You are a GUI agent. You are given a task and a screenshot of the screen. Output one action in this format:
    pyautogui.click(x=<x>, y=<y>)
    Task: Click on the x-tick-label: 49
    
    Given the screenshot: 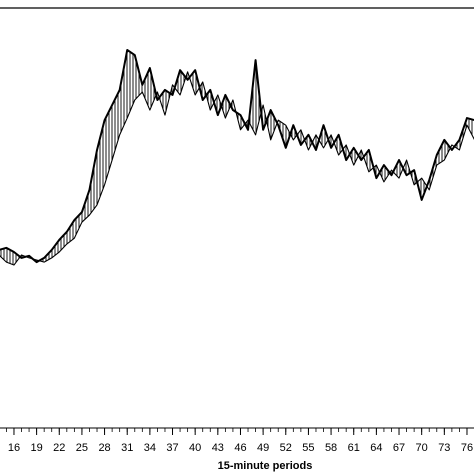 What is the action you would take?
    pyautogui.click(x=263, y=448)
    